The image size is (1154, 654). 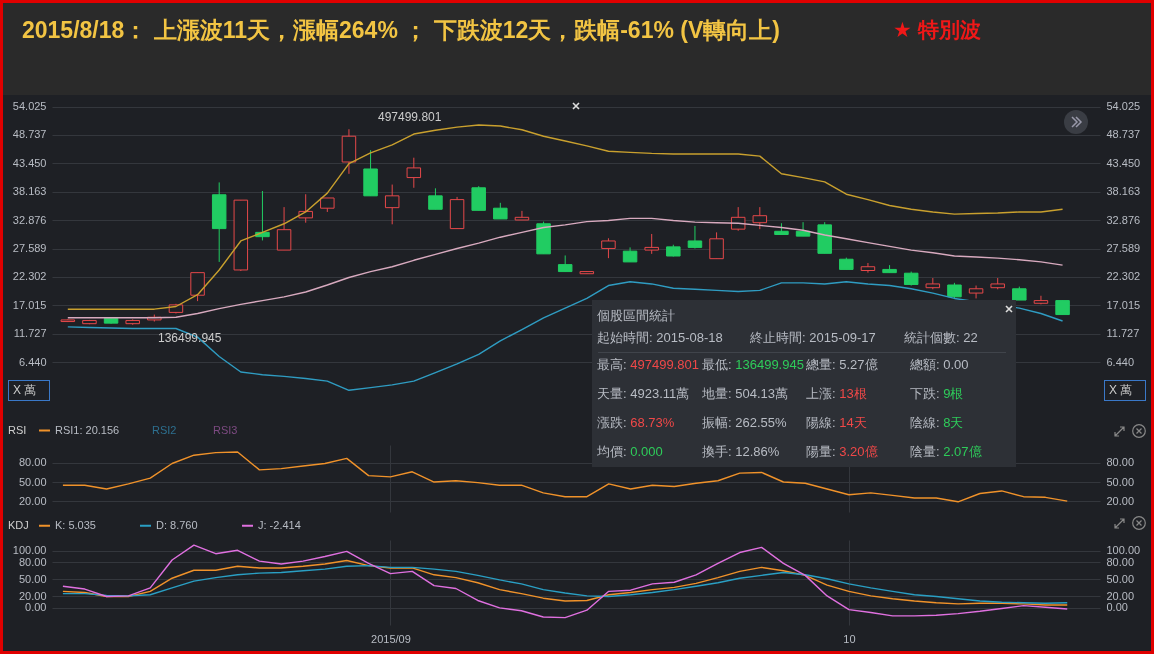 I want to click on y-tick-label: 43.450, so click(x=29, y=162).